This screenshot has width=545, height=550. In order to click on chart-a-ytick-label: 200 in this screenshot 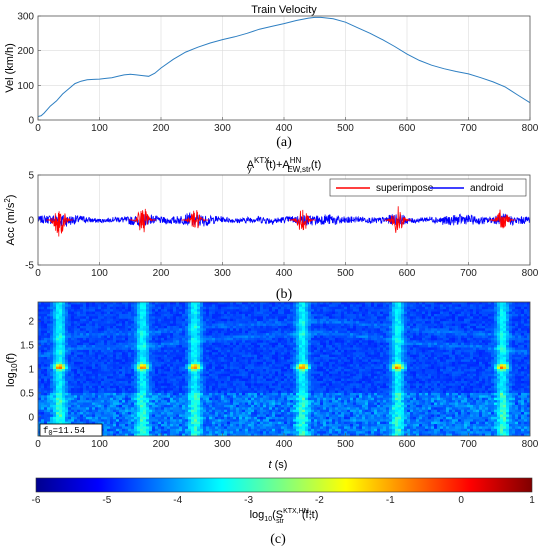, I will do `click(25, 51)`.